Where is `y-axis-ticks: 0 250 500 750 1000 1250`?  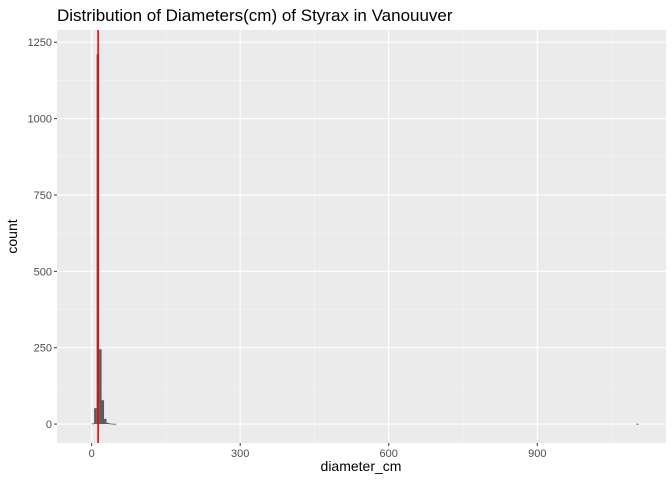
y-axis-ticks: 0 250 500 750 1000 1250 is located at coordinates (42, 234).